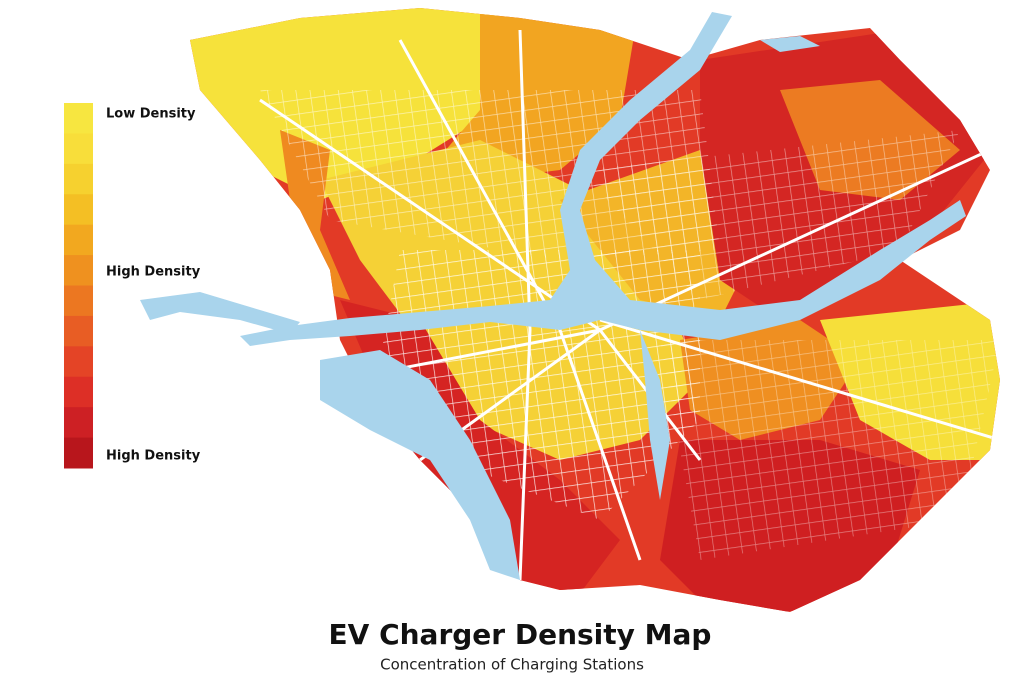 The width and height of the screenshot is (1024, 683). Describe the element at coordinates (520, 634) in the screenshot. I see `map-title: EV Charger Density Map` at that location.